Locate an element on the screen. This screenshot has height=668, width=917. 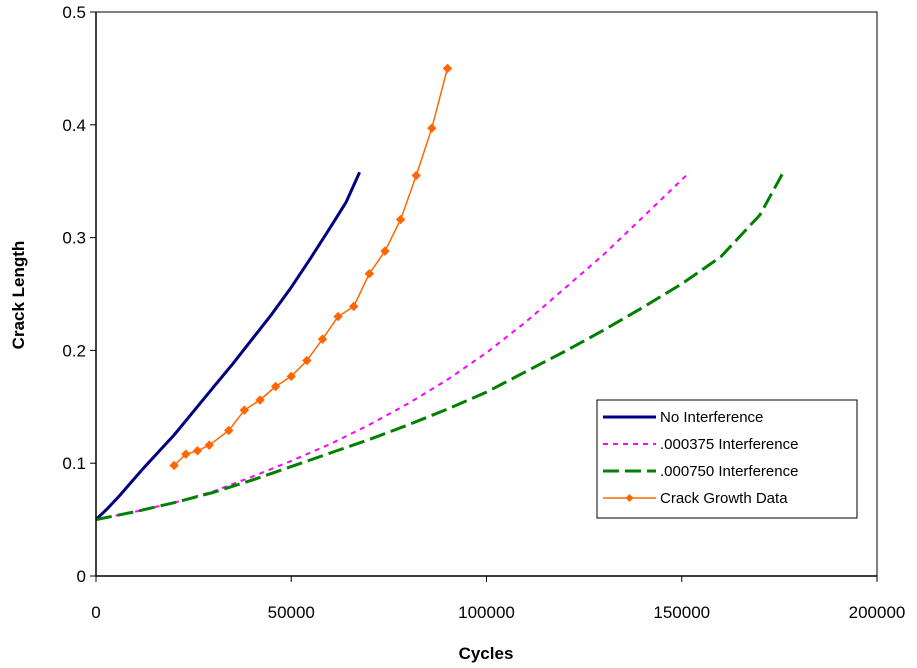
x-tick-label: 150000 is located at coordinates (681, 612).